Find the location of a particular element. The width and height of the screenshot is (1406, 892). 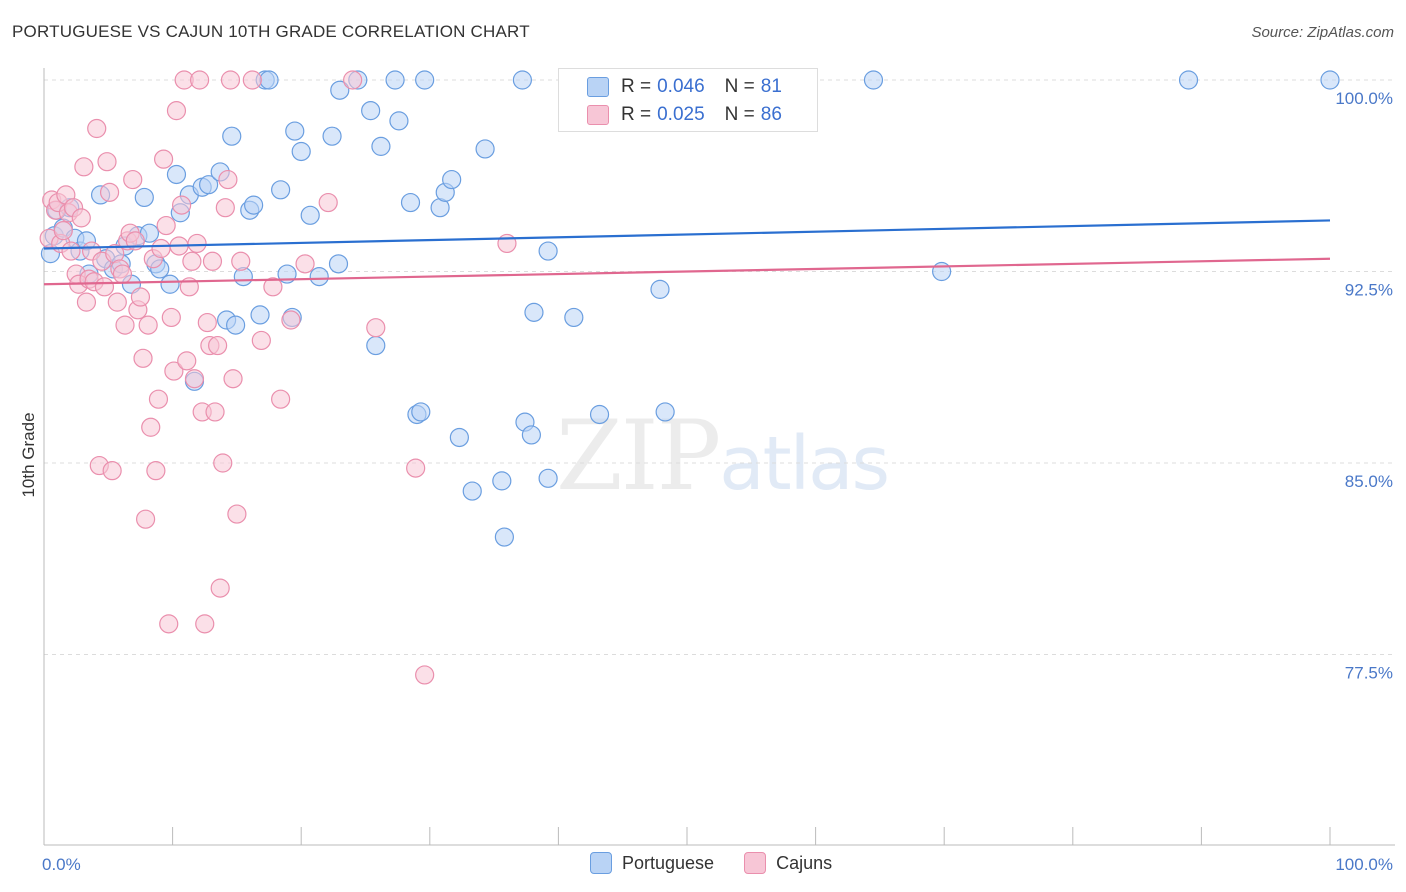

r-value: 0.046 is located at coordinates (681, 86).